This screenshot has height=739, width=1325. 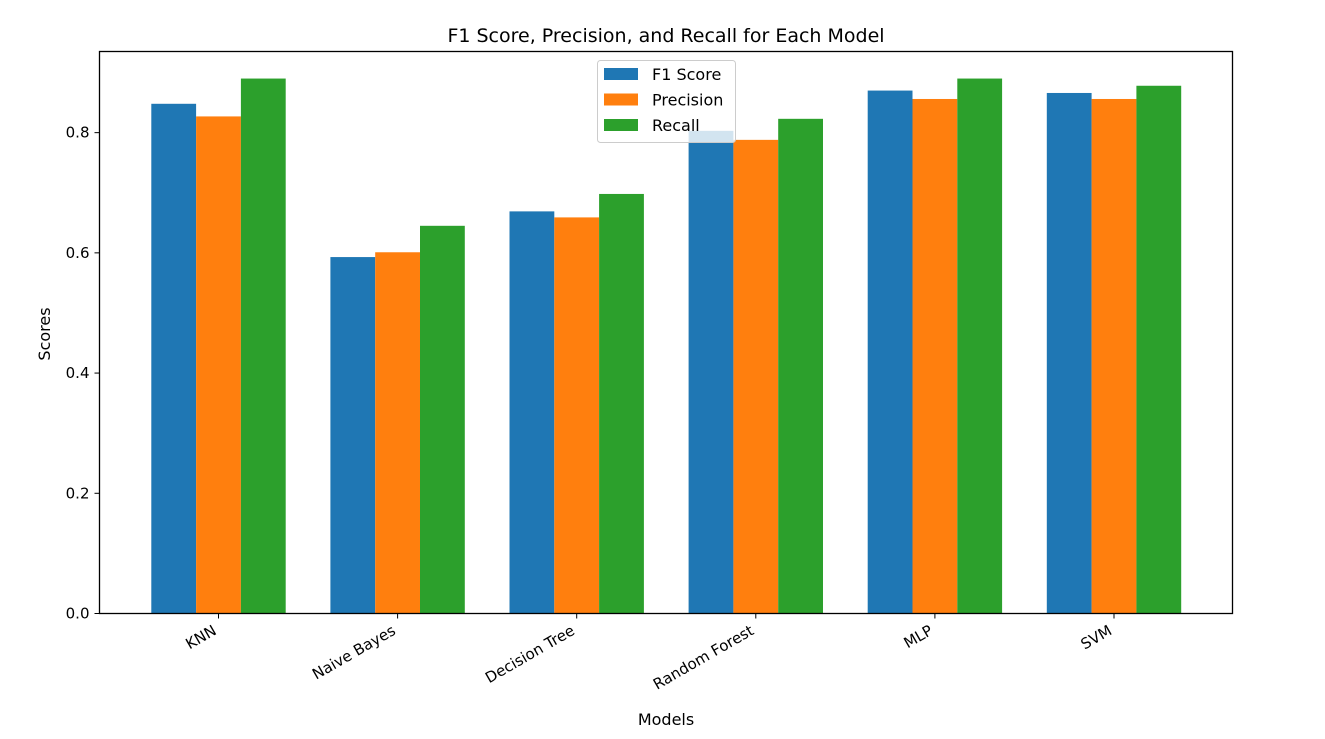 What do you see at coordinates (687, 100) in the screenshot?
I see `legend-label: Precision` at bounding box center [687, 100].